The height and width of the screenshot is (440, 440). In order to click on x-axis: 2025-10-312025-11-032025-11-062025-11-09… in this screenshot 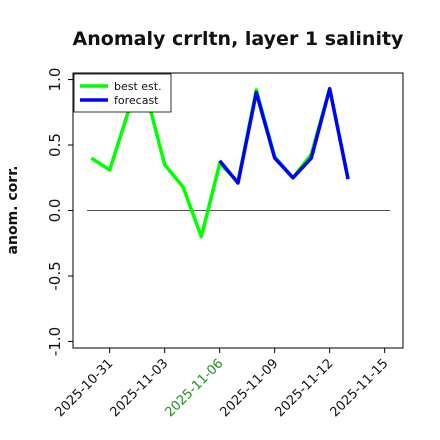, I will do `click(221, 384)`.